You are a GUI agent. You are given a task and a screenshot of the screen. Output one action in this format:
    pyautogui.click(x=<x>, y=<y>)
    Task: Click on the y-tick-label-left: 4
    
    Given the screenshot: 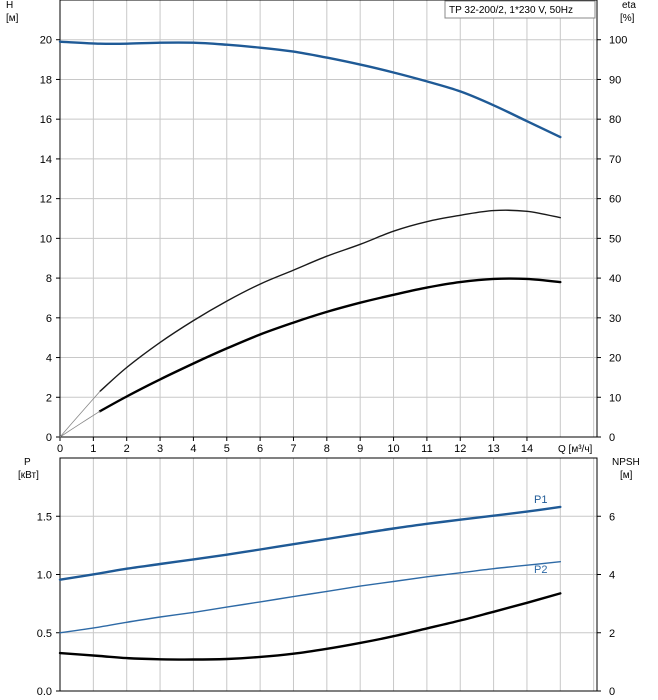 What is the action you would take?
    pyautogui.click(x=49, y=359)
    